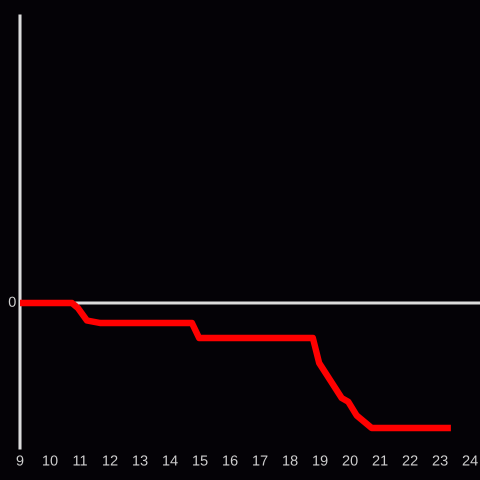 Image resolution: width=480 pixels, height=480 pixels. I want to click on x-tick-label: 17, so click(260, 460).